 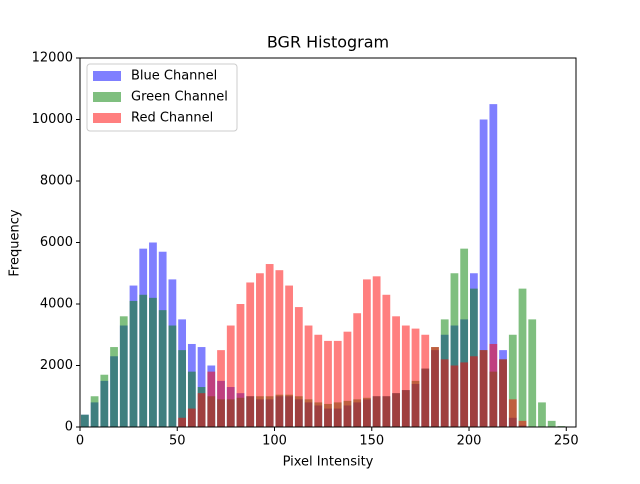 I want to click on x-tick-label: 100, so click(x=274, y=441).